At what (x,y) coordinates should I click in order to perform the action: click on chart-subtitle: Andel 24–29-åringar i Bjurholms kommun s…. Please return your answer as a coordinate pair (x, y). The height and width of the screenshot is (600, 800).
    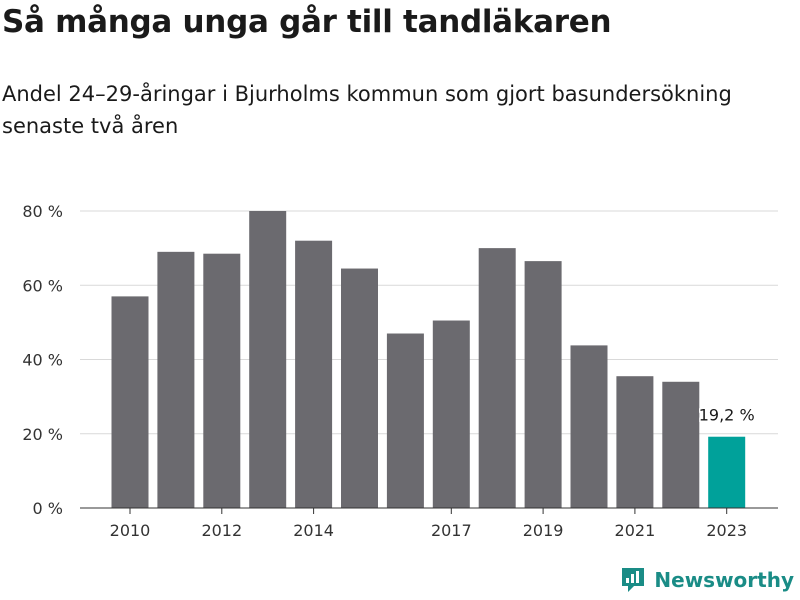
    Looking at the image, I should click on (367, 110).